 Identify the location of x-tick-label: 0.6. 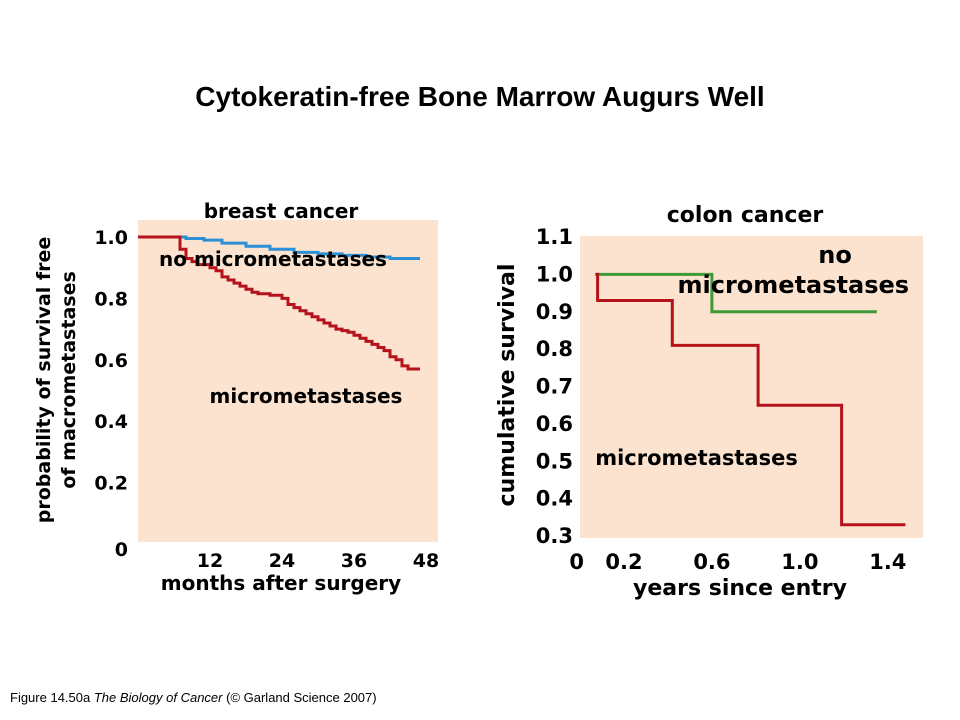
(711, 562).